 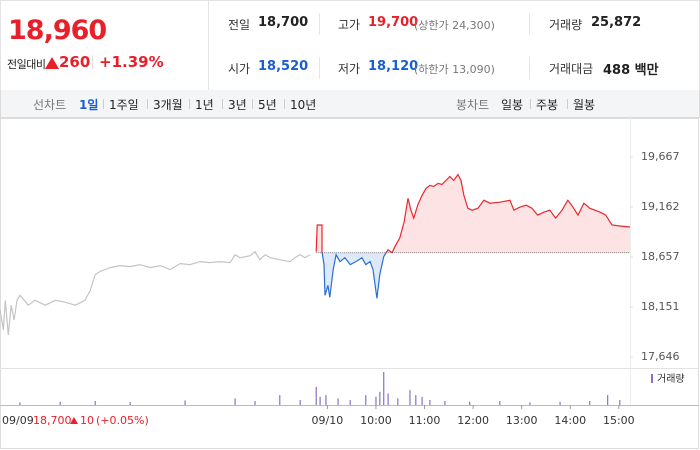 What do you see at coordinates (122, 420) in the screenshot?
I see `prev-rate: (+0.05%)` at bounding box center [122, 420].